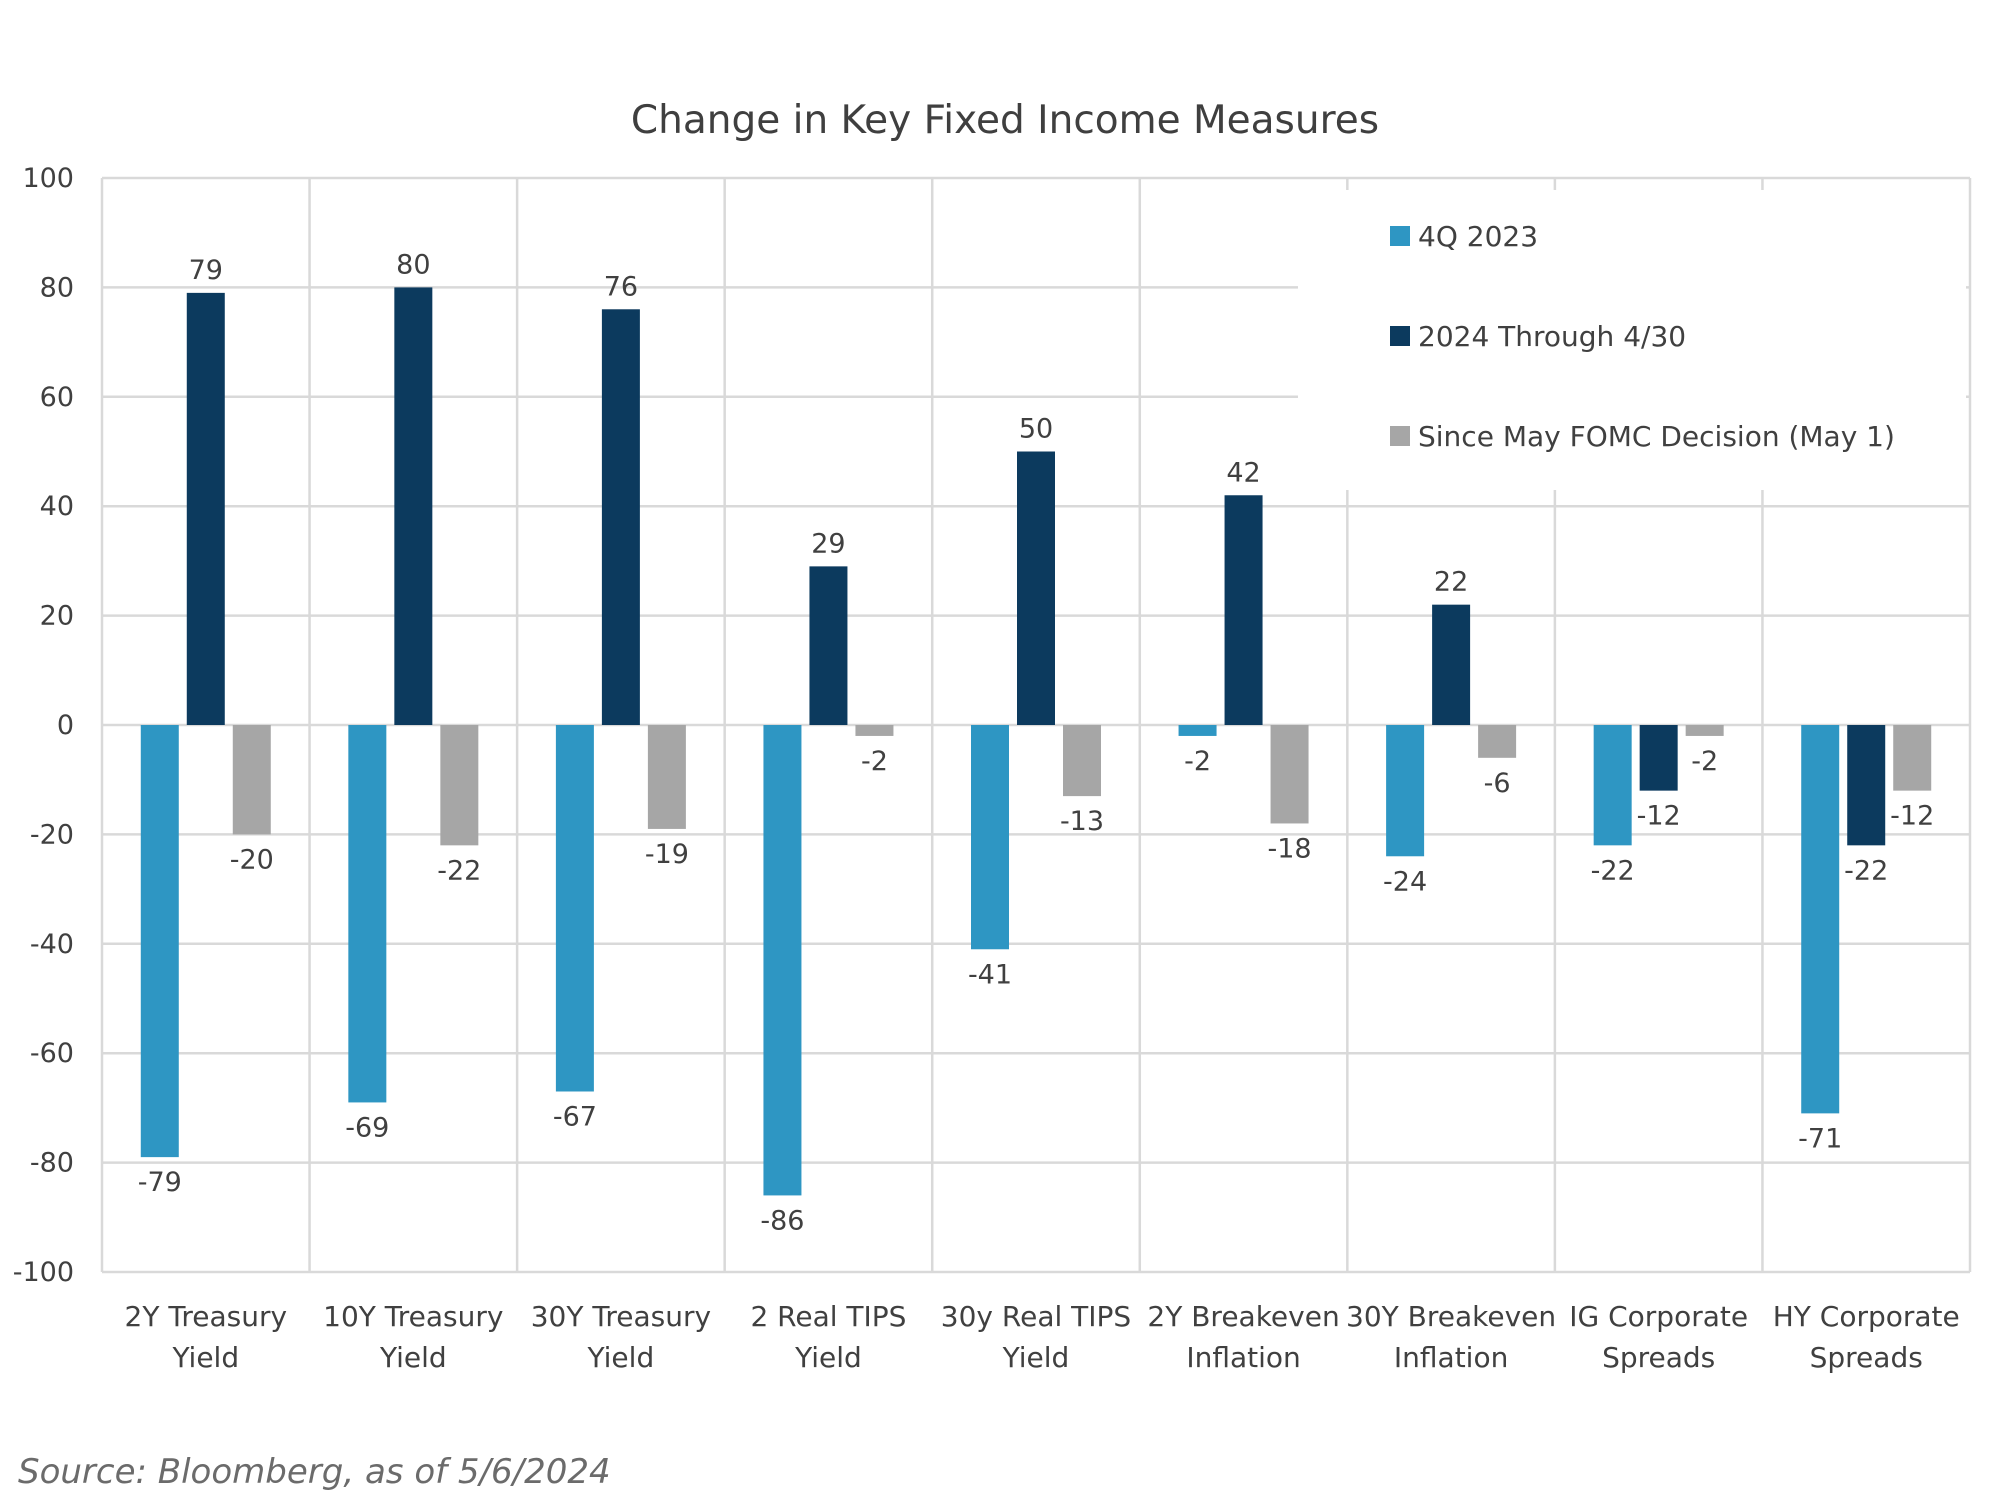  Describe the element at coordinates (990, 974) in the screenshot. I see `data-label: -41` at that location.